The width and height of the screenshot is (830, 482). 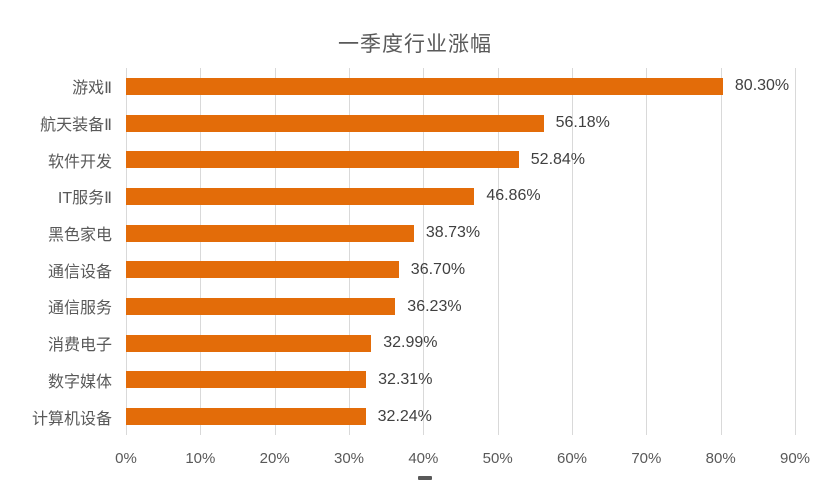 I want to click on bar-row: 46.86%, so click(x=460, y=196).